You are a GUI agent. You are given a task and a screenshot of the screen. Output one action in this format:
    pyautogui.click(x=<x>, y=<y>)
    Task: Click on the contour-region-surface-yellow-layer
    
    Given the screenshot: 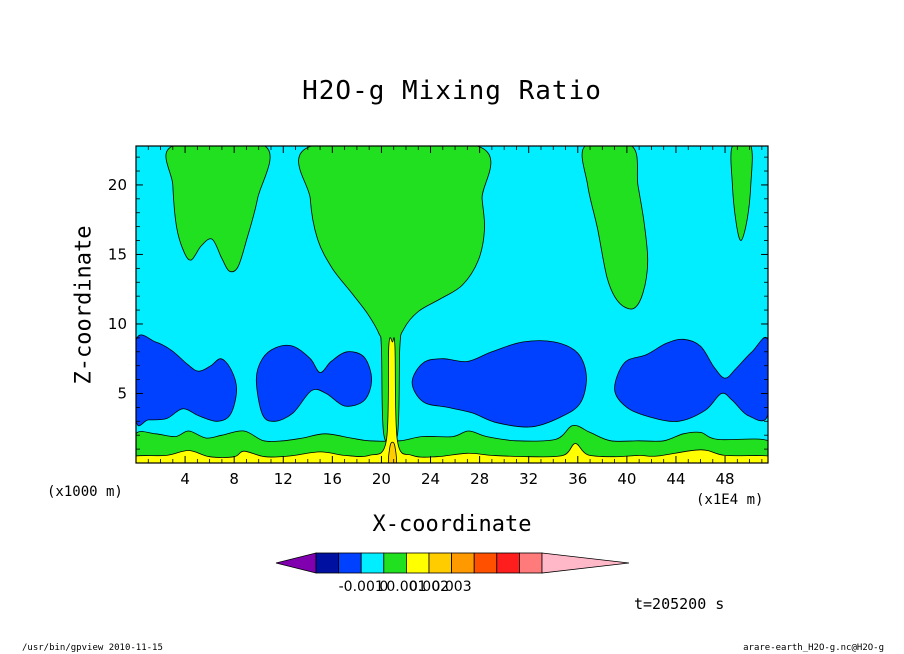 What is the action you would take?
    pyautogui.click(x=452, y=400)
    